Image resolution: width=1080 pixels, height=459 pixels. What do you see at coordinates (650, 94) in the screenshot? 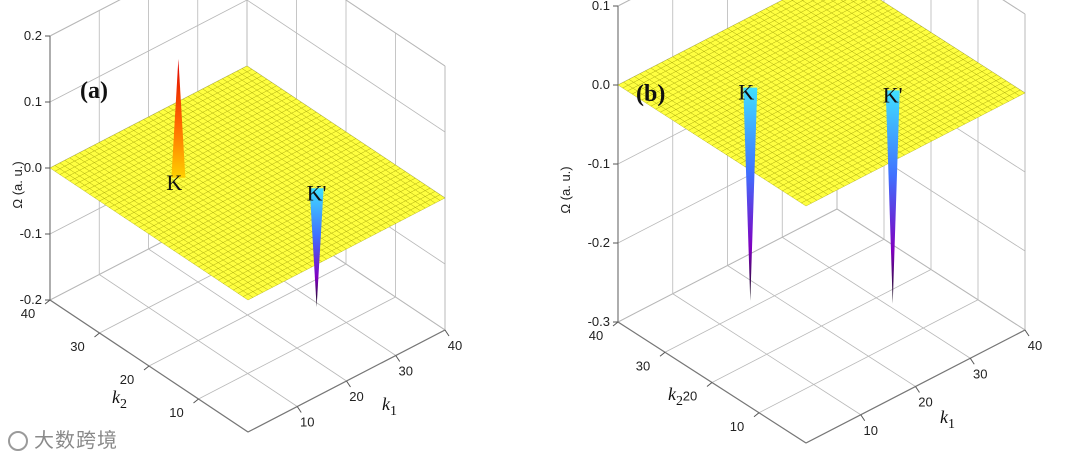
I see `panel-label: (b)` at bounding box center [650, 94].